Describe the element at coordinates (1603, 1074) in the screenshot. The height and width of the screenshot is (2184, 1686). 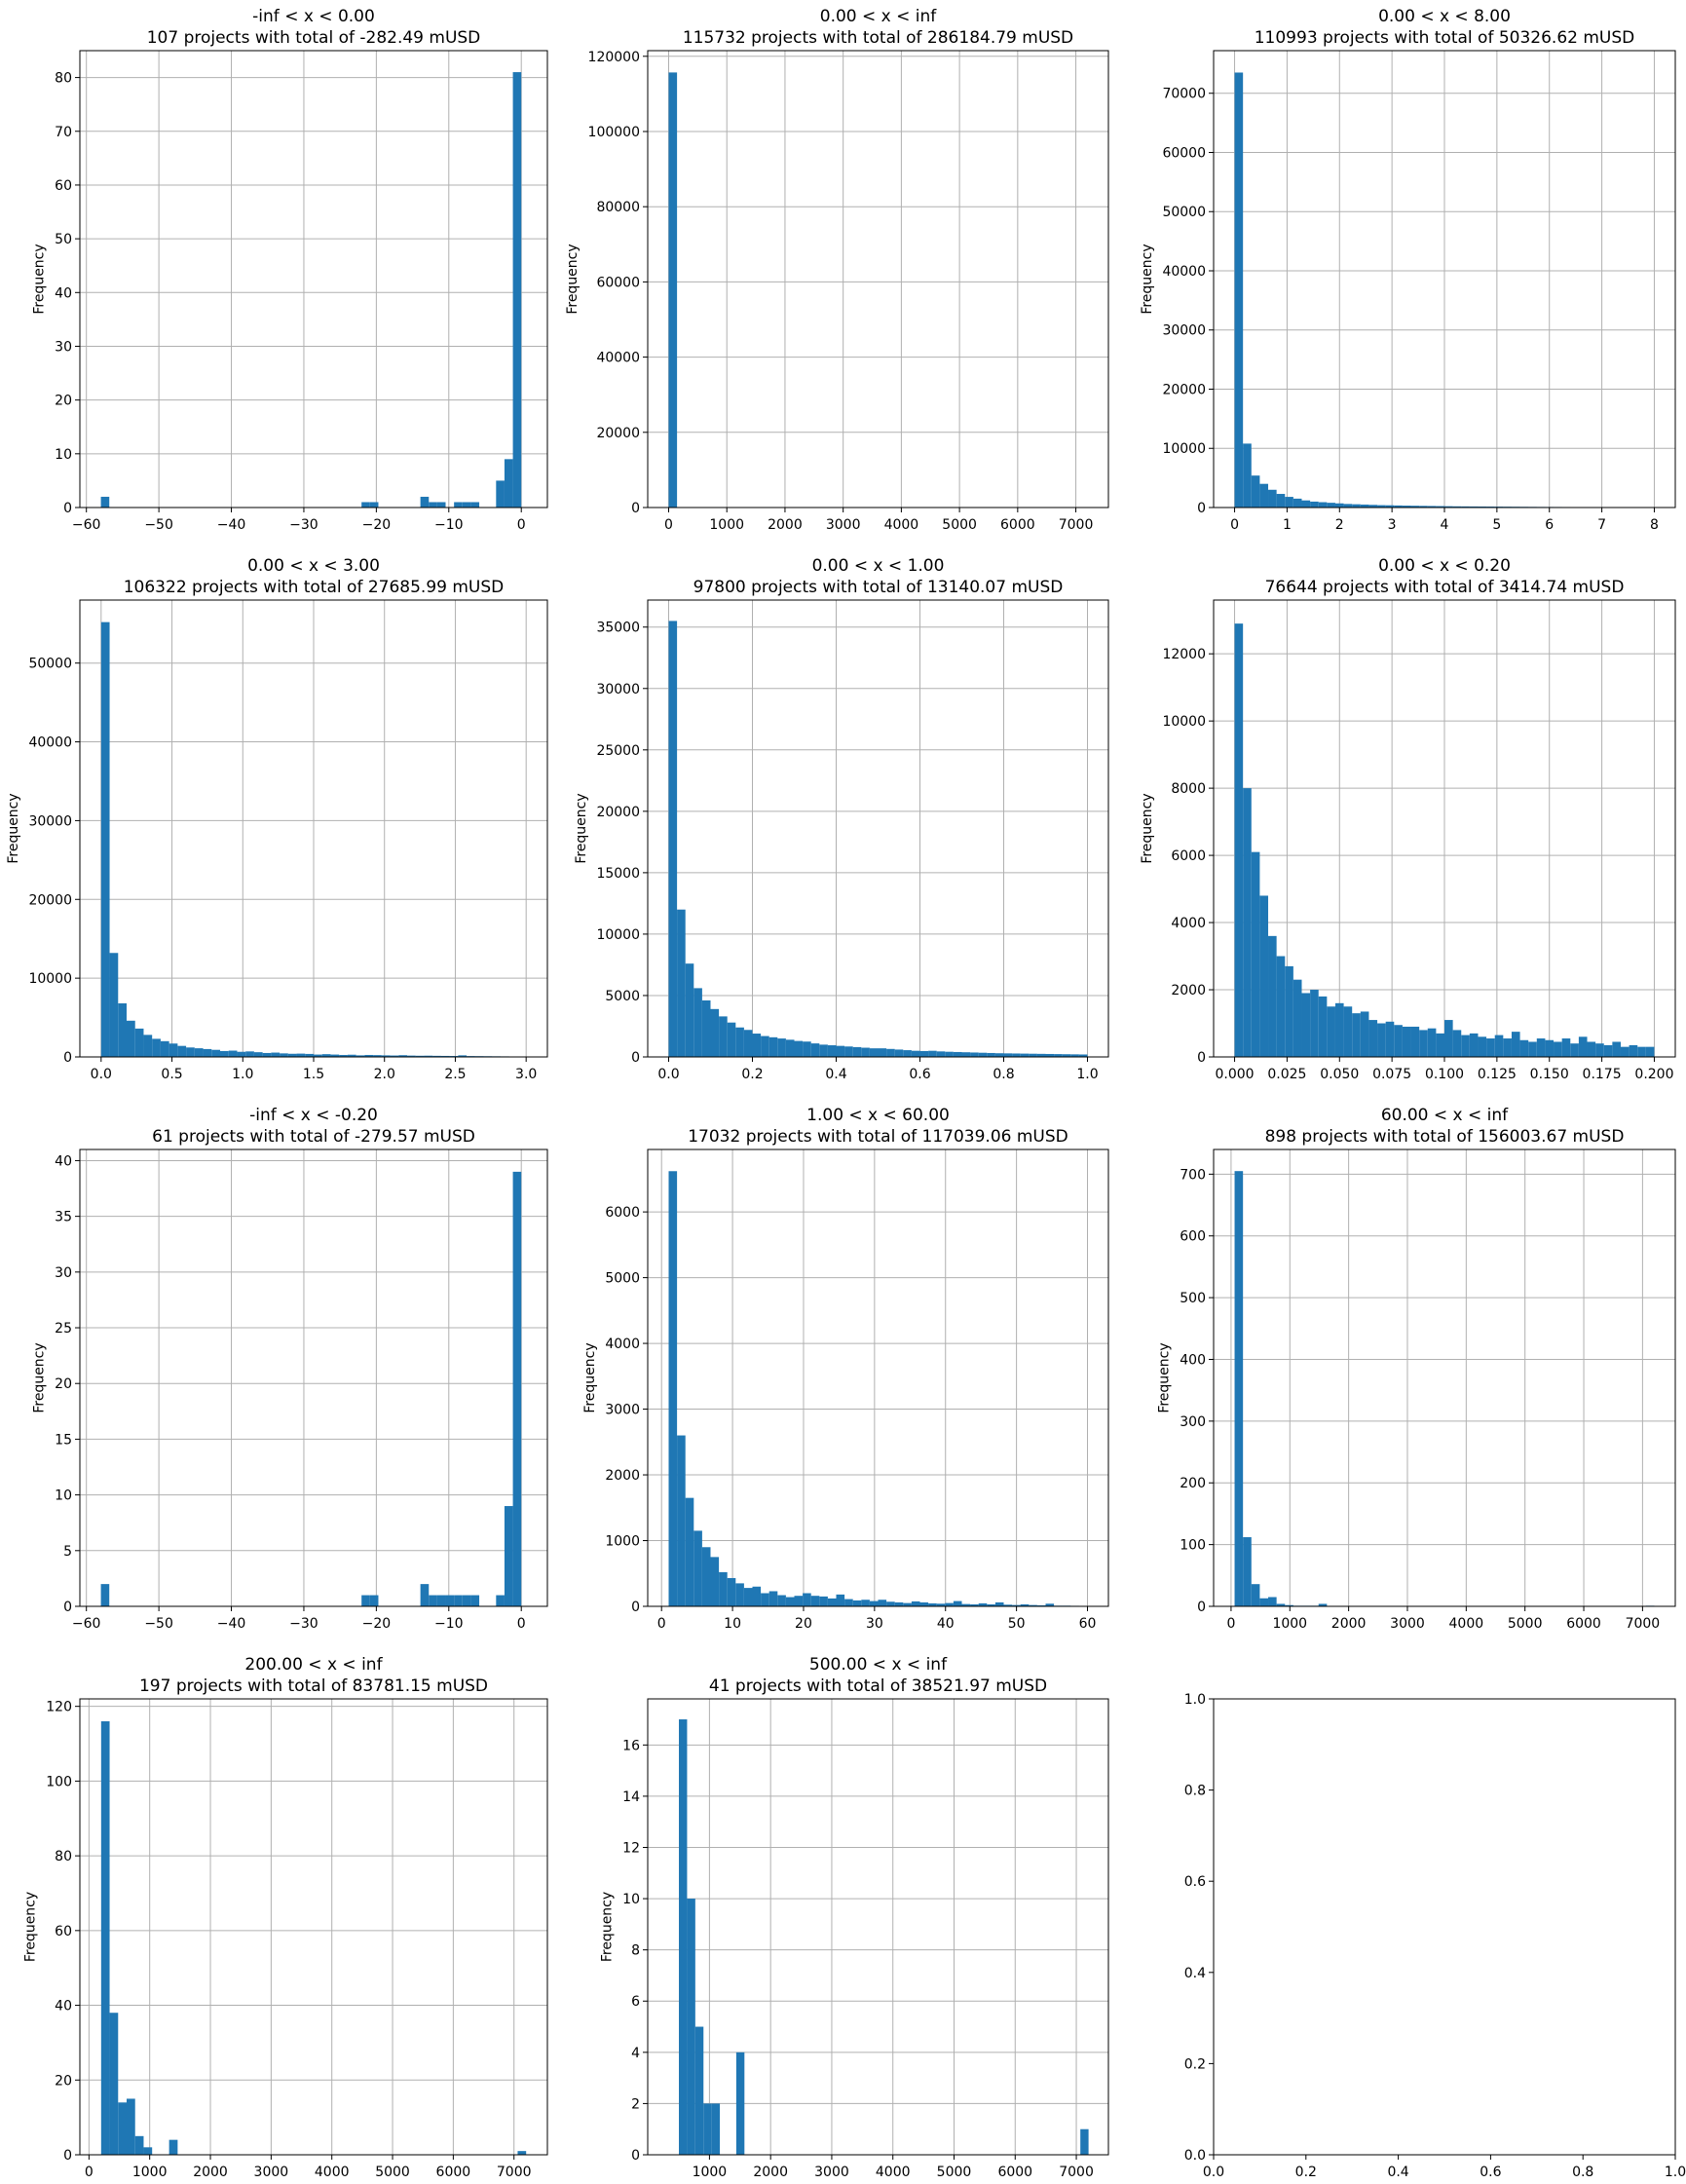
I see `x-tick-label: 0.175` at that location.